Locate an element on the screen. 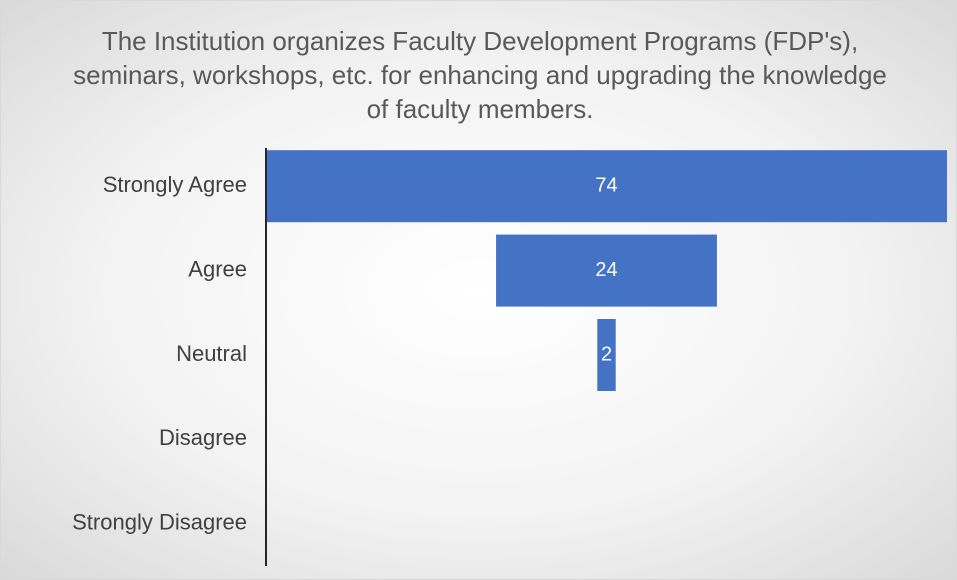  category-label: Neutral is located at coordinates (211, 353).